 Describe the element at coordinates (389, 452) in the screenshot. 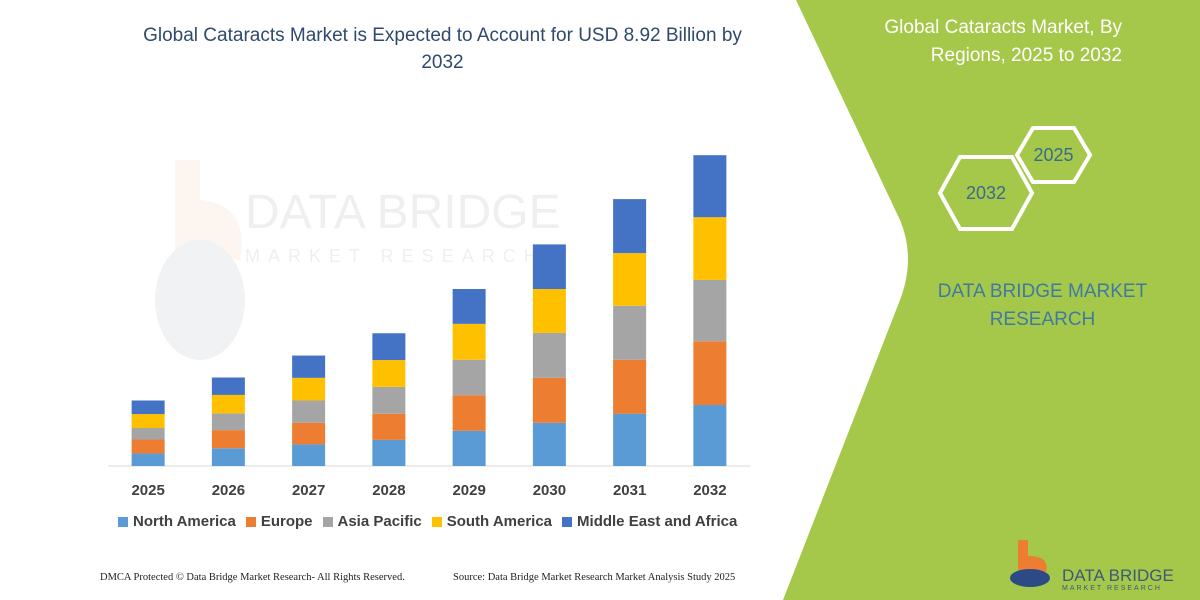

I see `bar-segment-2028-north-america` at that location.